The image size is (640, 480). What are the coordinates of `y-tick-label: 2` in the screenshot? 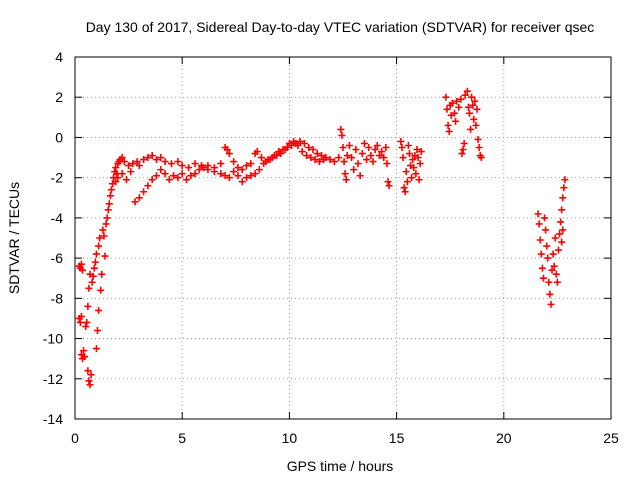 It's located at (59, 97).